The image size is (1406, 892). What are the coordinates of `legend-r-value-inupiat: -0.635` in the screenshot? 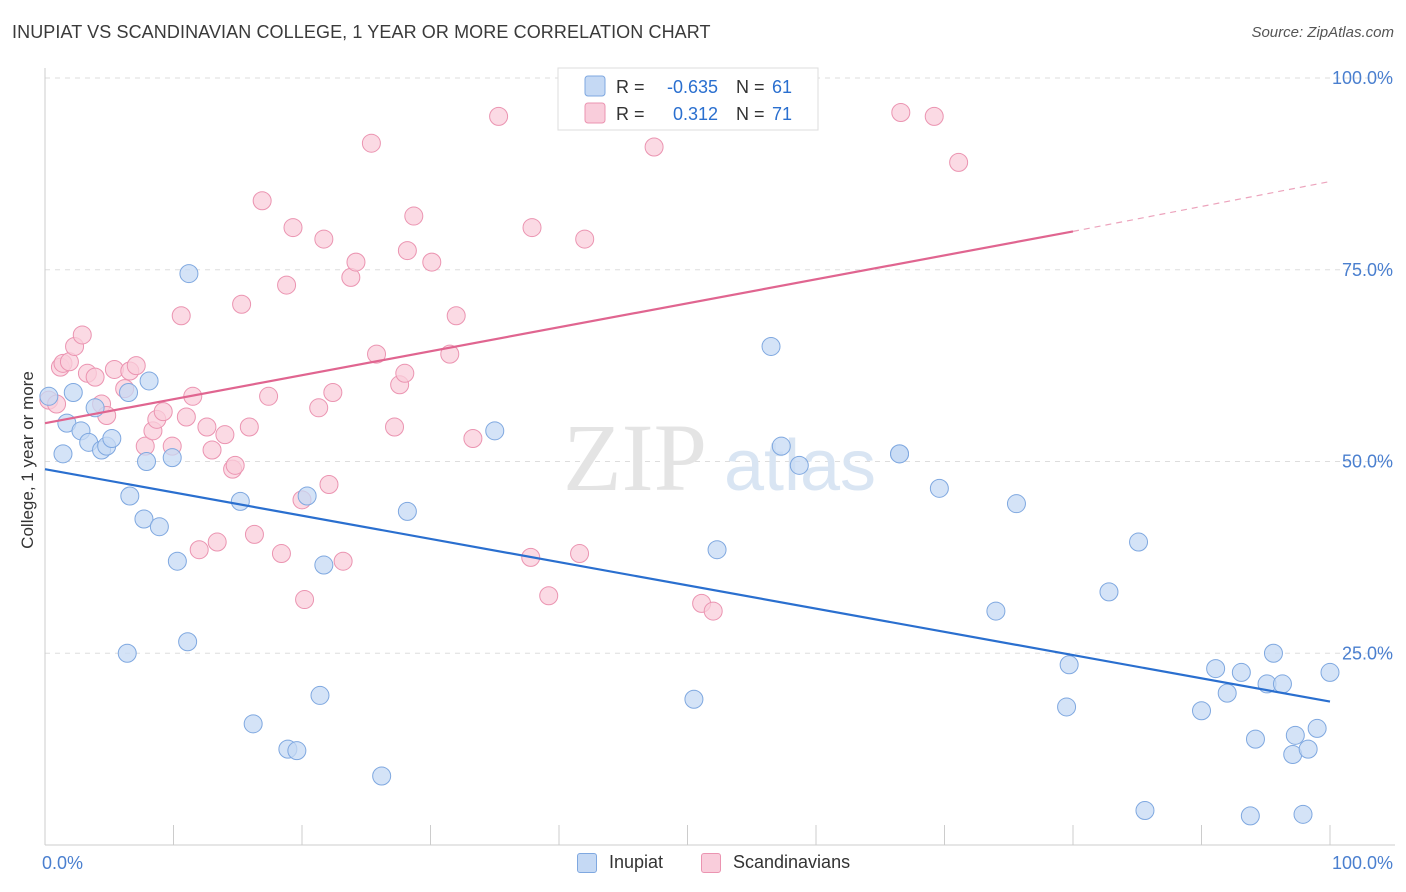 It's located at (692, 87).